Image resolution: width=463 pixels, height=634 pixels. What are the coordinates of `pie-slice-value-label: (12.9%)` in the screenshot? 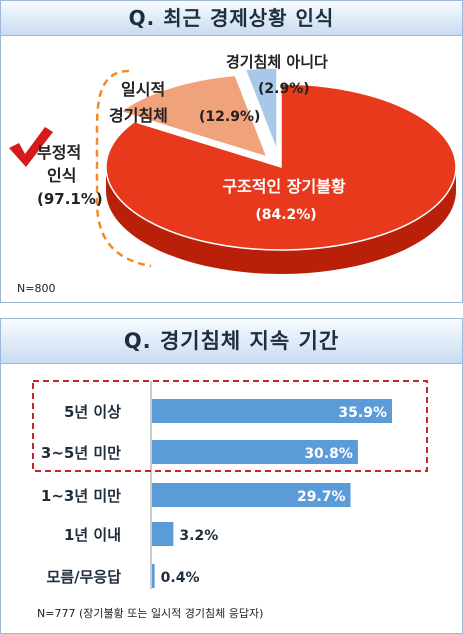 It's located at (229, 117).